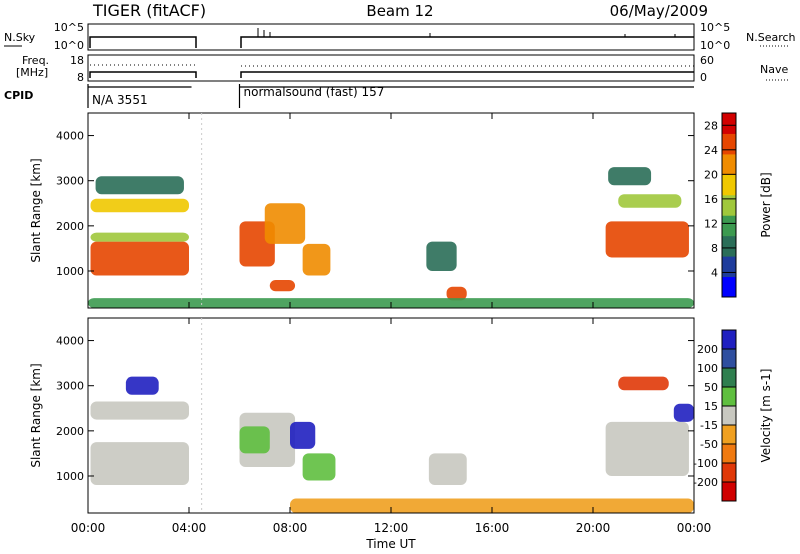 The height and width of the screenshot is (554, 800). I want to click on beam-label: Beam 12, so click(399, 11).